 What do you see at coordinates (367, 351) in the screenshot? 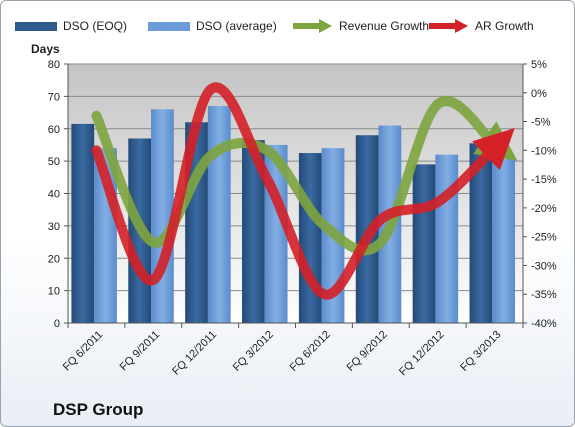
I see `x-tick-label: FQ 9/2012` at bounding box center [367, 351].